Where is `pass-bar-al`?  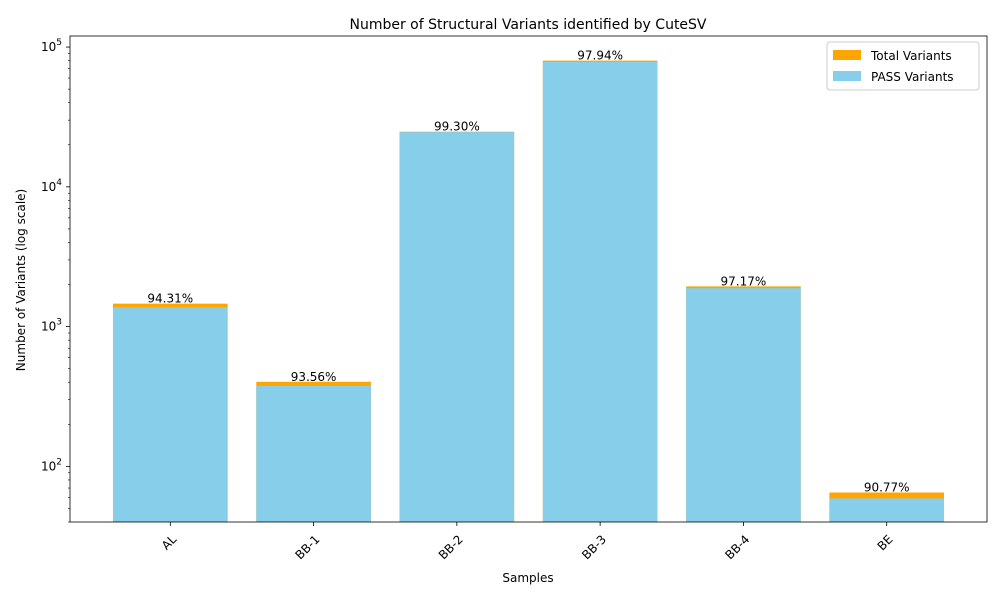 pass-bar-al is located at coordinates (170, 414).